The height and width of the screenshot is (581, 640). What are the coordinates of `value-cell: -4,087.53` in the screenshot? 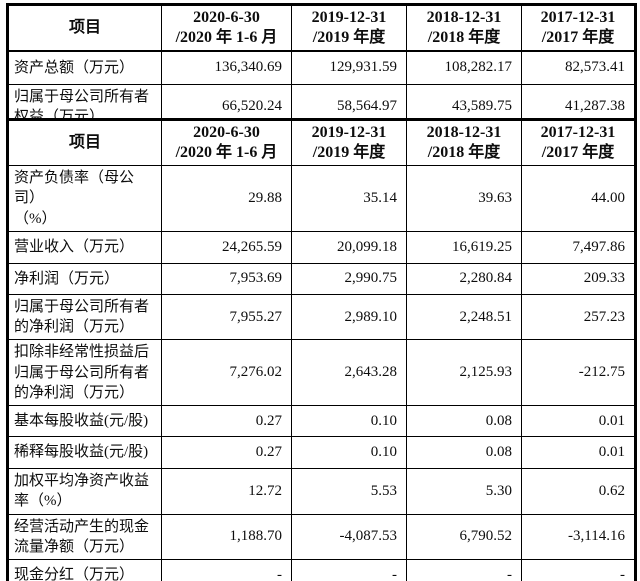 It's located at (349, 536).